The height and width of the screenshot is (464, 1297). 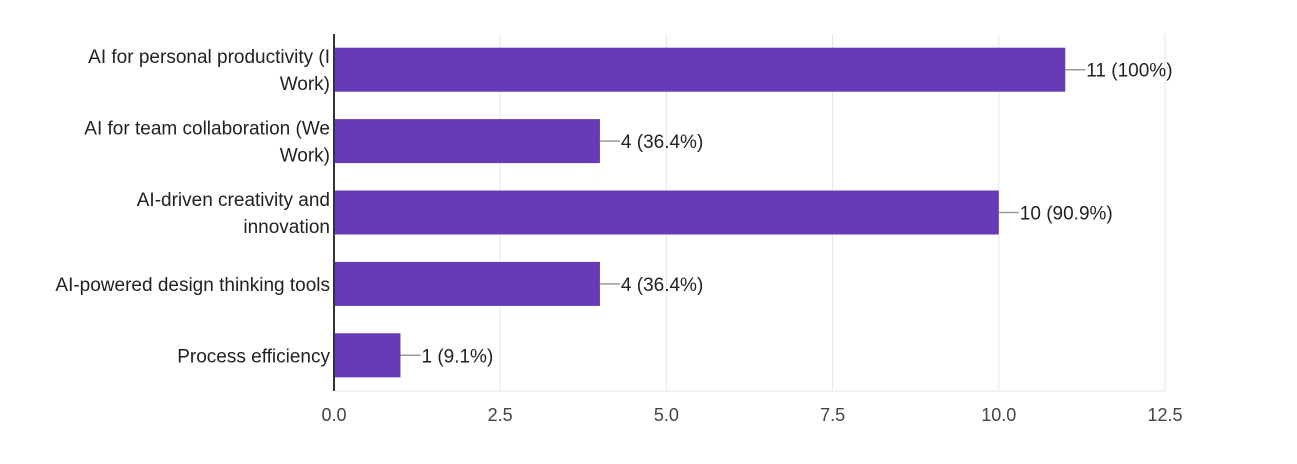 What do you see at coordinates (1164, 415) in the screenshot?
I see `x-tick-label: 12.5` at bounding box center [1164, 415].